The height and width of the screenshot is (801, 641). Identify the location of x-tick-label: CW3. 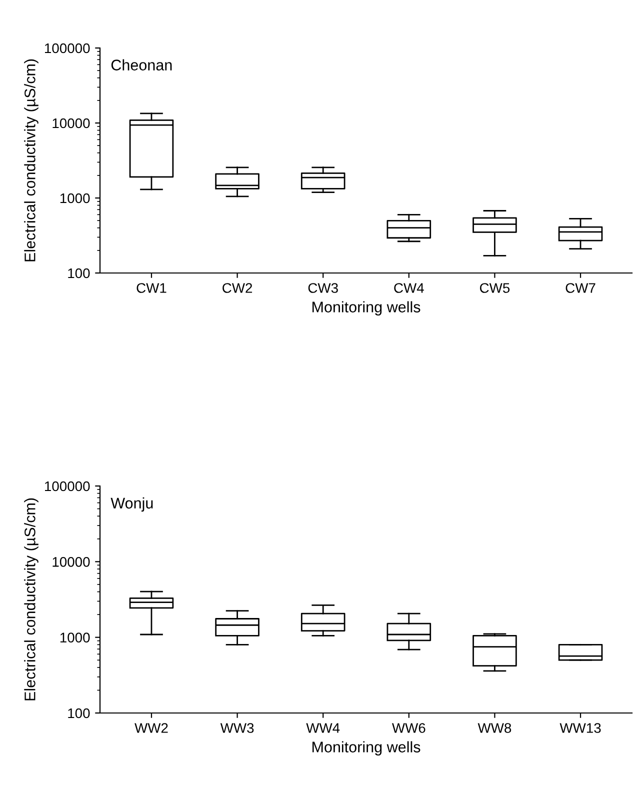
(323, 288).